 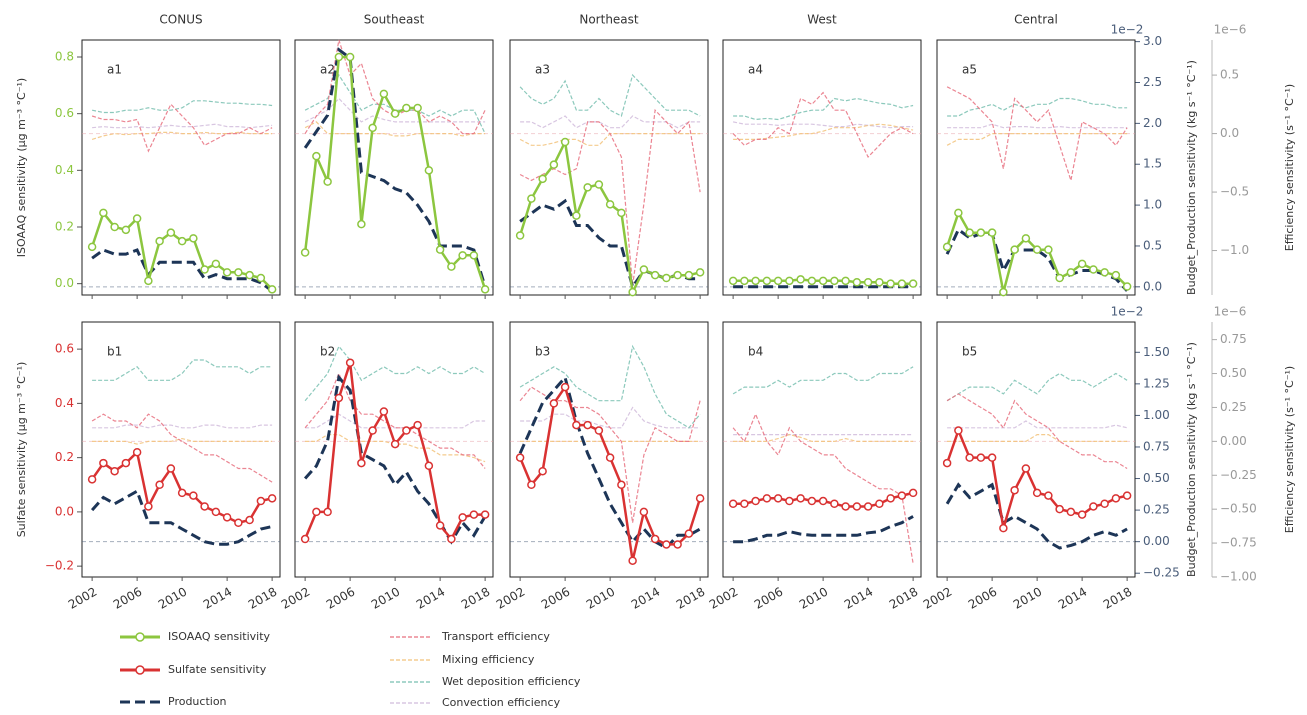 I want to click on x-tick-label: 2014, so click(x=858, y=598).